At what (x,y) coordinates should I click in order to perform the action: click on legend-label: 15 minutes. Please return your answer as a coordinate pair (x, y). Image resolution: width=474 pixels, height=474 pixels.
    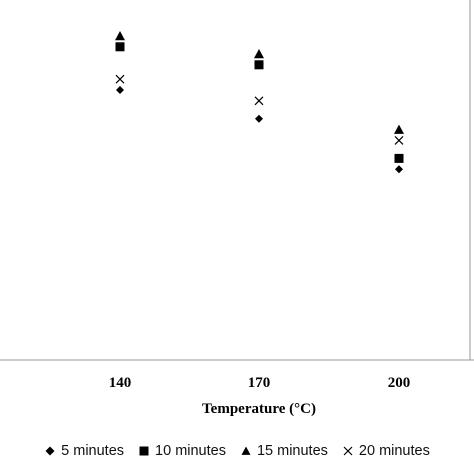
    Looking at the image, I should click on (292, 451).